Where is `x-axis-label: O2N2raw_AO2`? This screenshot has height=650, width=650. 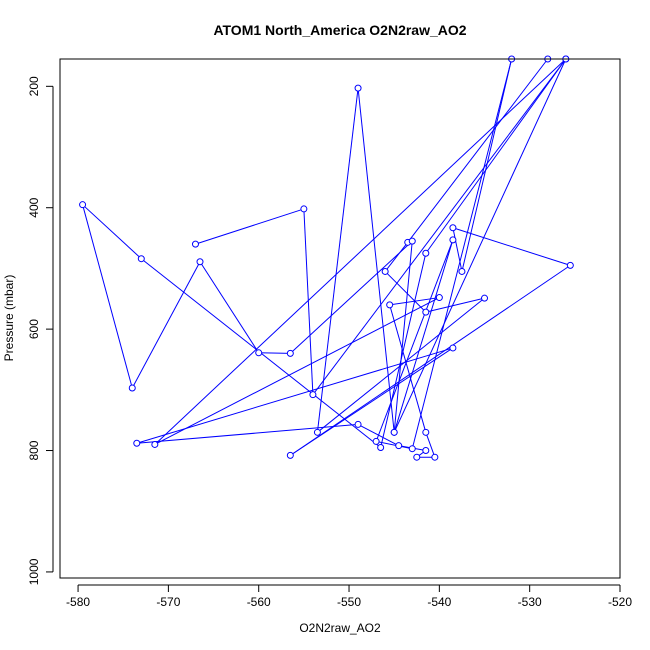 x-axis-label: O2N2raw_AO2 is located at coordinates (340, 628).